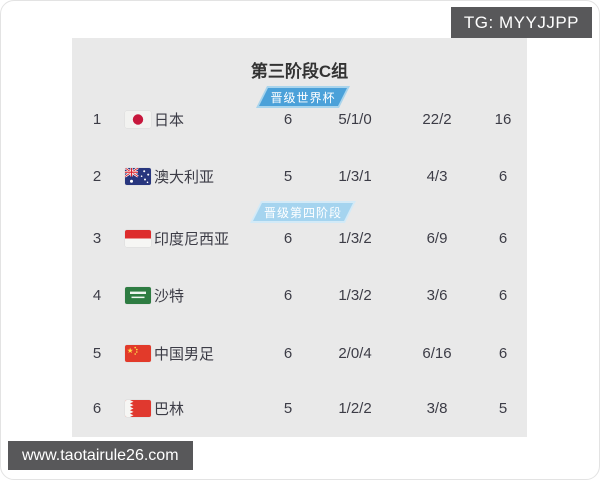 The width and height of the screenshot is (600, 480). What do you see at coordinates (437, 238) in the screenshot?
I see `goals-for-against: 6/9` at bounding box center [437, 238].